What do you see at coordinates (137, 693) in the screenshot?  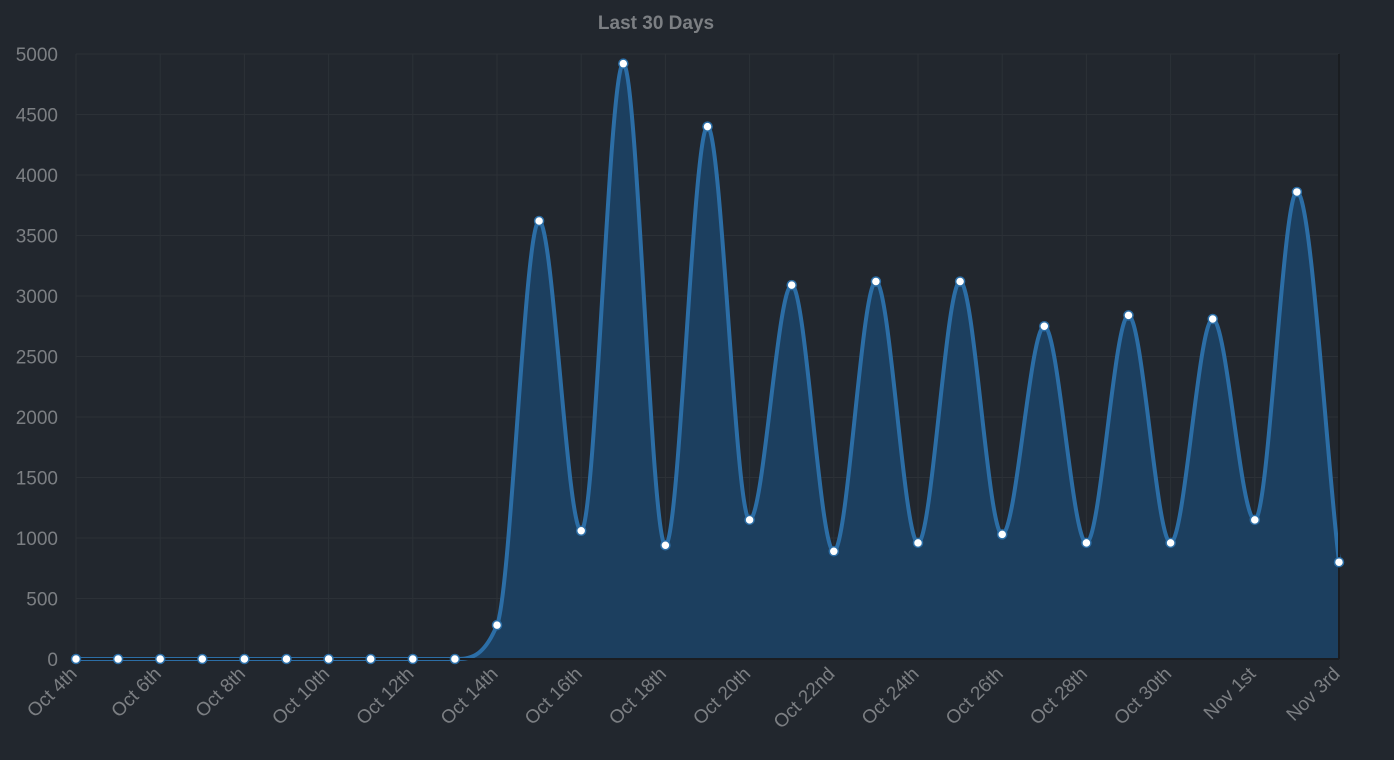 I see `x-tick-label: Oct 6th` at bounding box center [137, 693].